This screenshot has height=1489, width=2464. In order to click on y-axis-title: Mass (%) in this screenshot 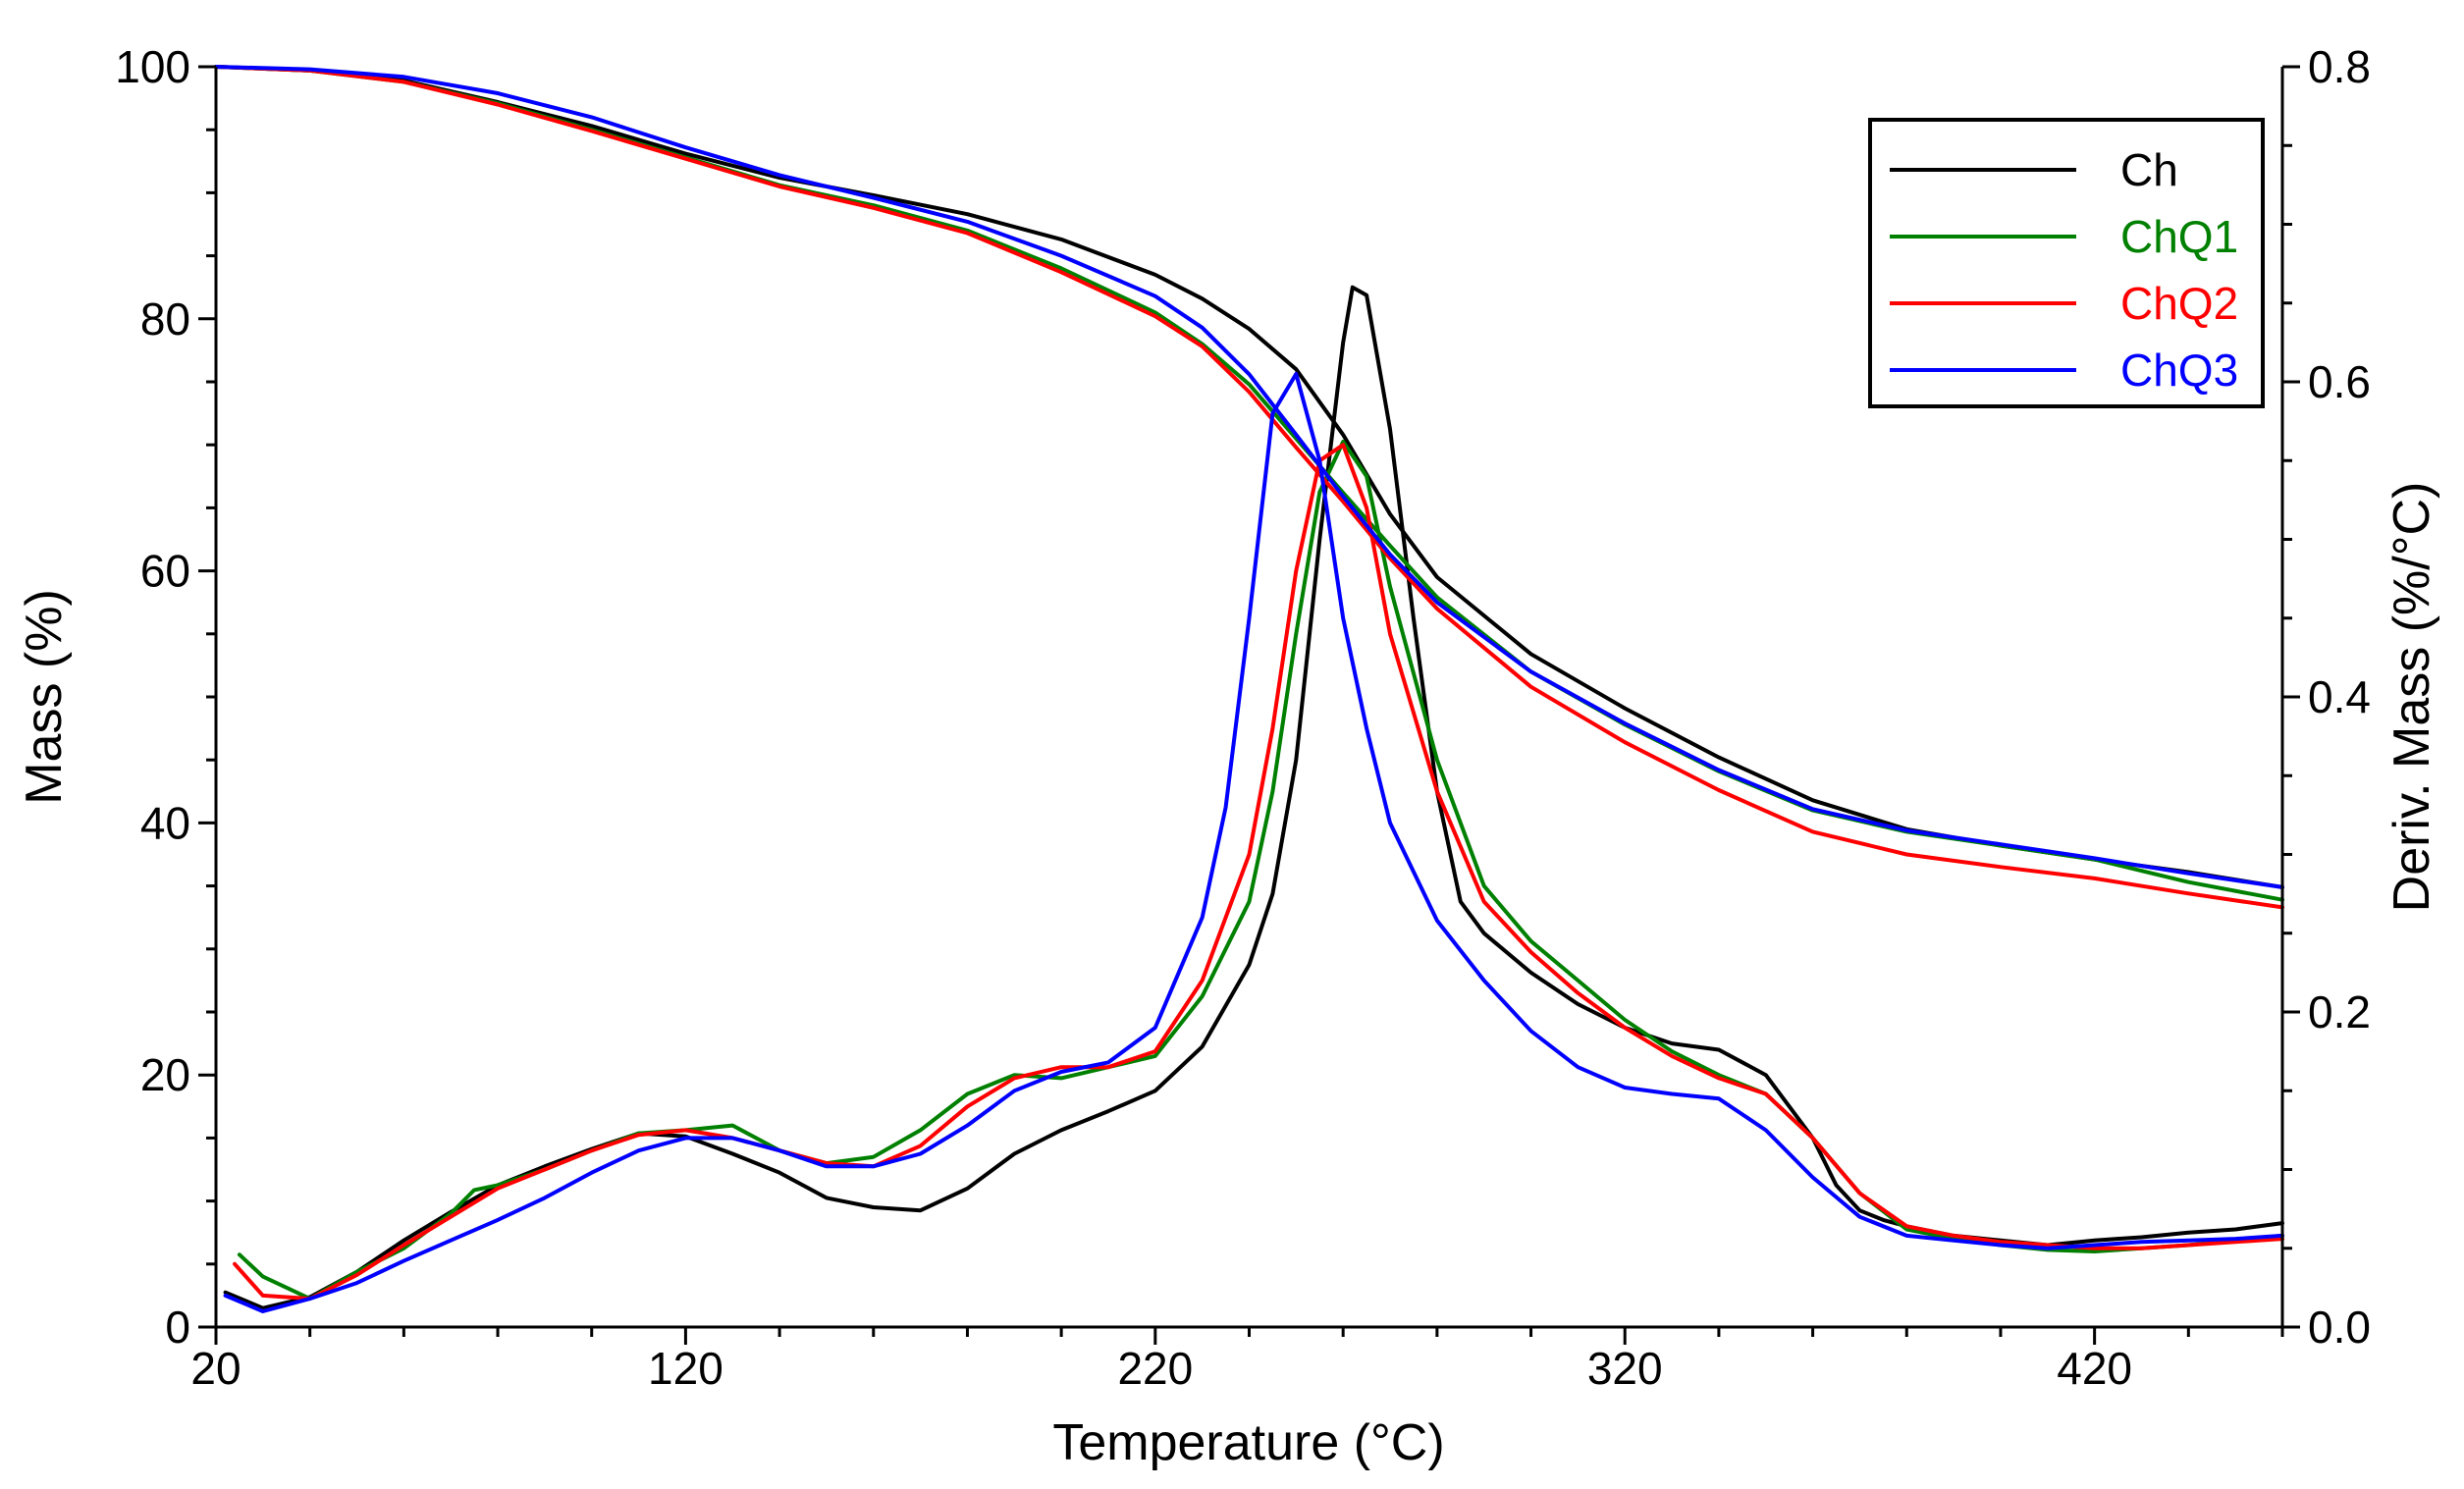, I will do `click(44, 697)`.